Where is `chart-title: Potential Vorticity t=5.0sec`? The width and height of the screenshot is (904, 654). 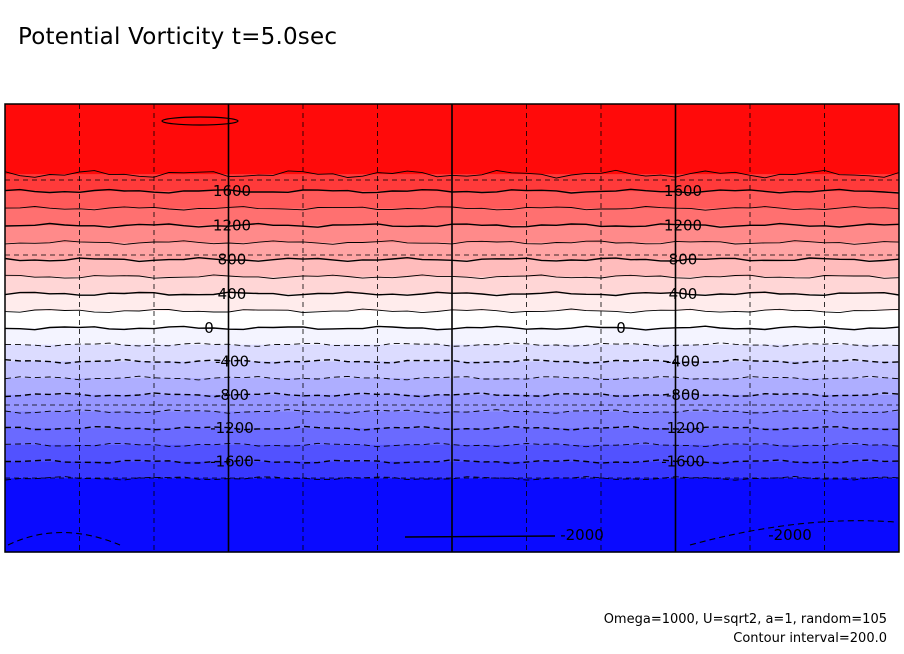 chart-title: Potential Vorticity t=5.0sec is located at coordinates (178, 37).